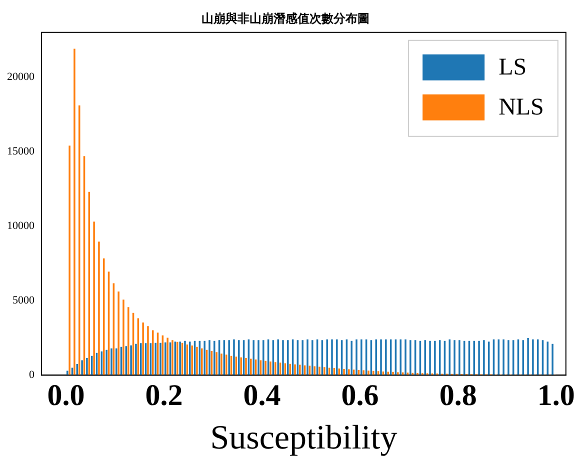 Image resolution: width=575 pixels, height=462 pixels. What do you see at coordinates (21, 152) in the screenshot?
I see `y-tick-label: 15000` at bounding box center [21, 152].